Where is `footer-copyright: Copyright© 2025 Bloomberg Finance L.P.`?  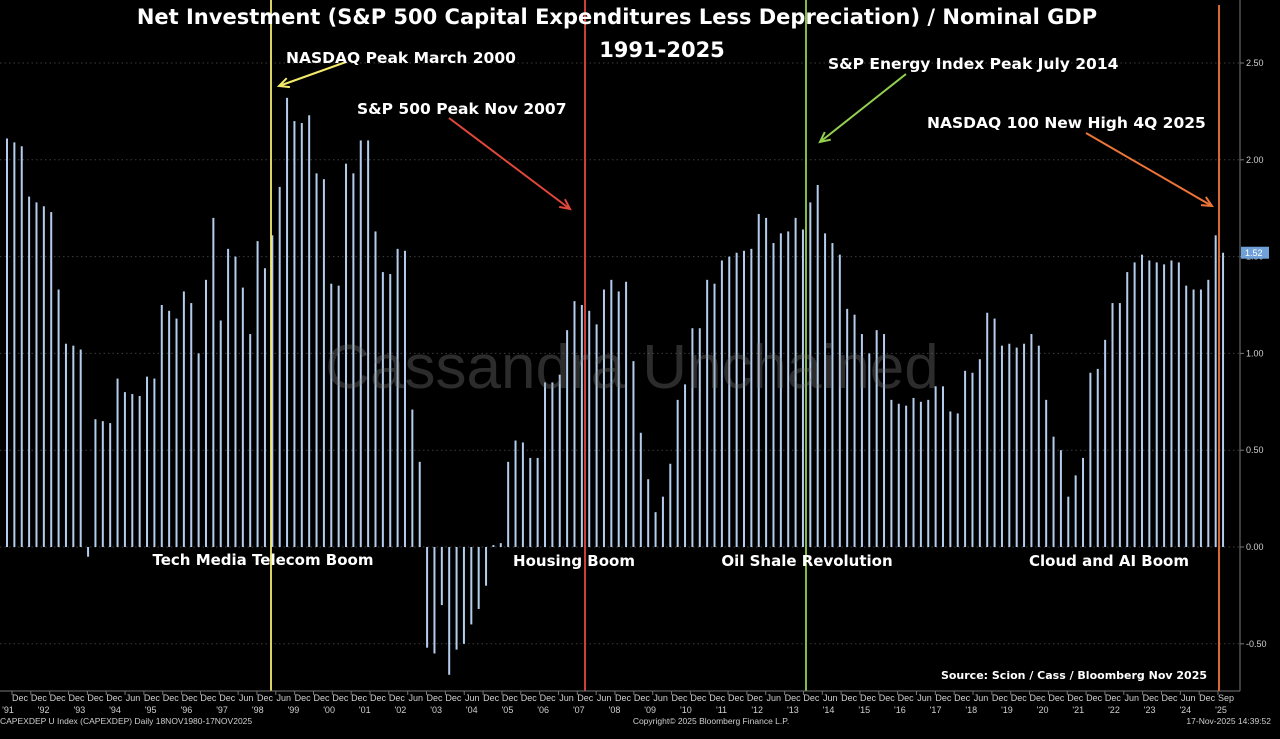 footer-copyright: Copyright© 2025 Bloomberg Finance L.P. is located at coordinates (711, 721).